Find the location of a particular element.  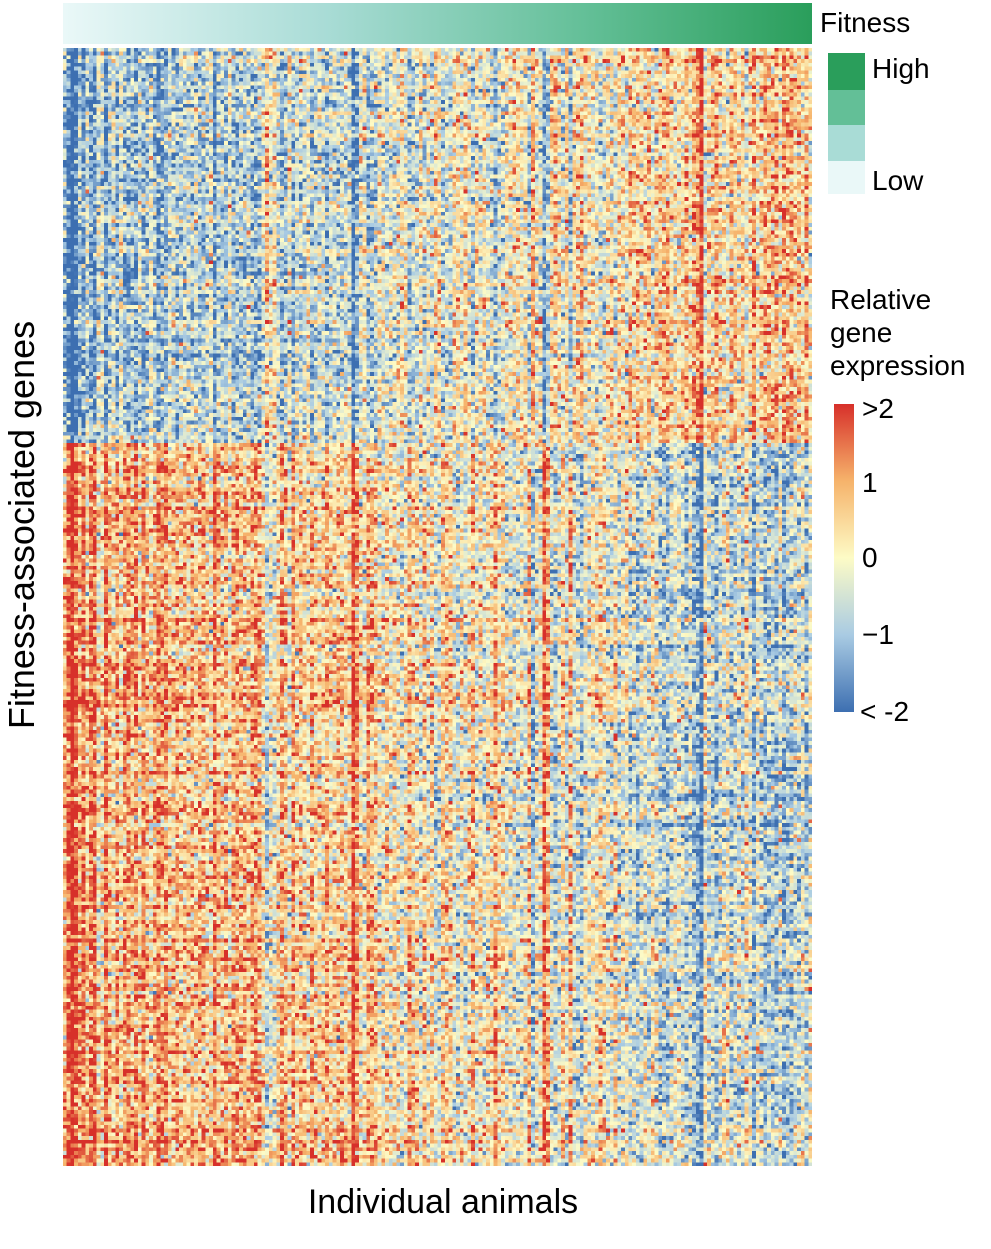

expression-tick-label-max: >2 is located at coordinates (878, 408).